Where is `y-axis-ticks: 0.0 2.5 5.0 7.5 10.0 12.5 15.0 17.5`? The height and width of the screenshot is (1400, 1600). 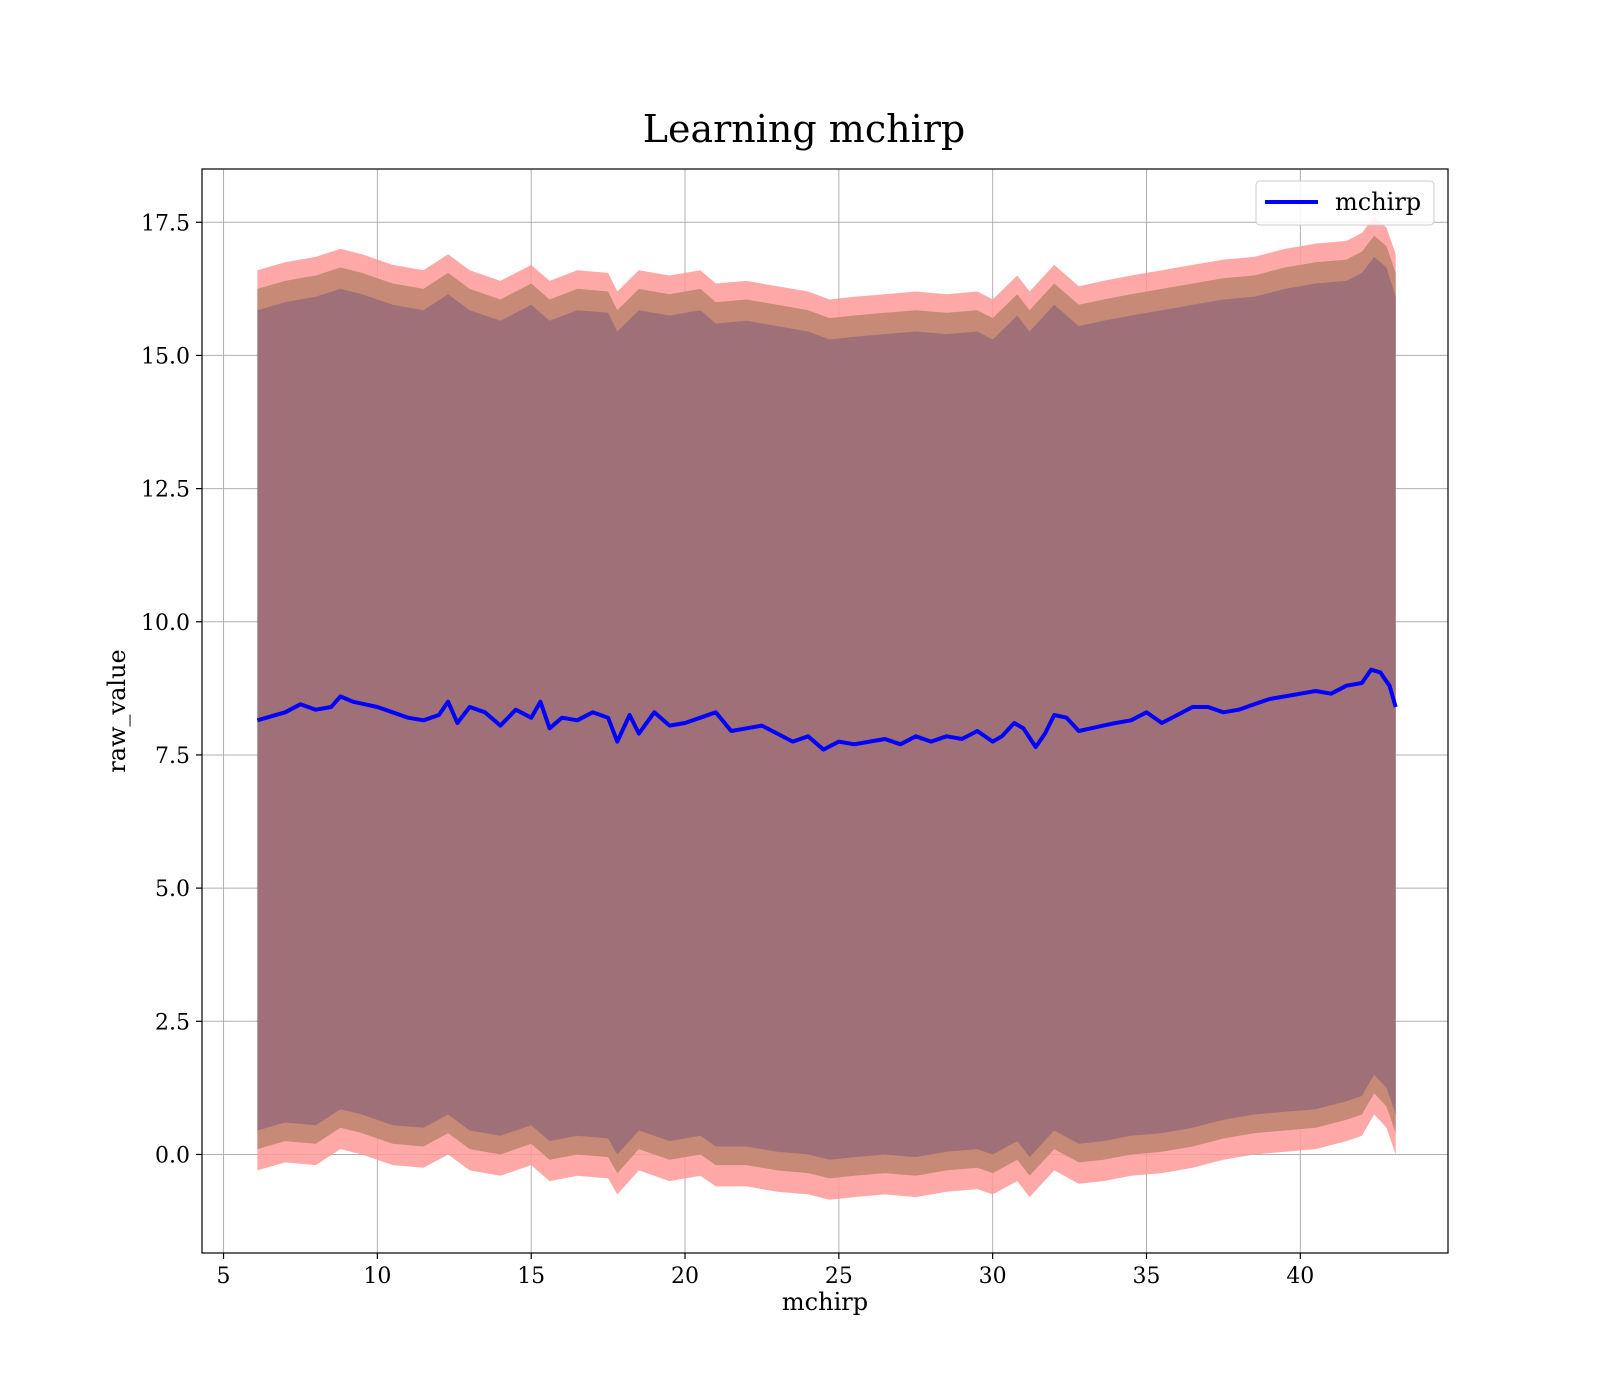 y-axis-ticks: 0.0 2.5 5.0 7.5 10.0 12.5 15.0 17.5 is located at coordinates (171, 689).